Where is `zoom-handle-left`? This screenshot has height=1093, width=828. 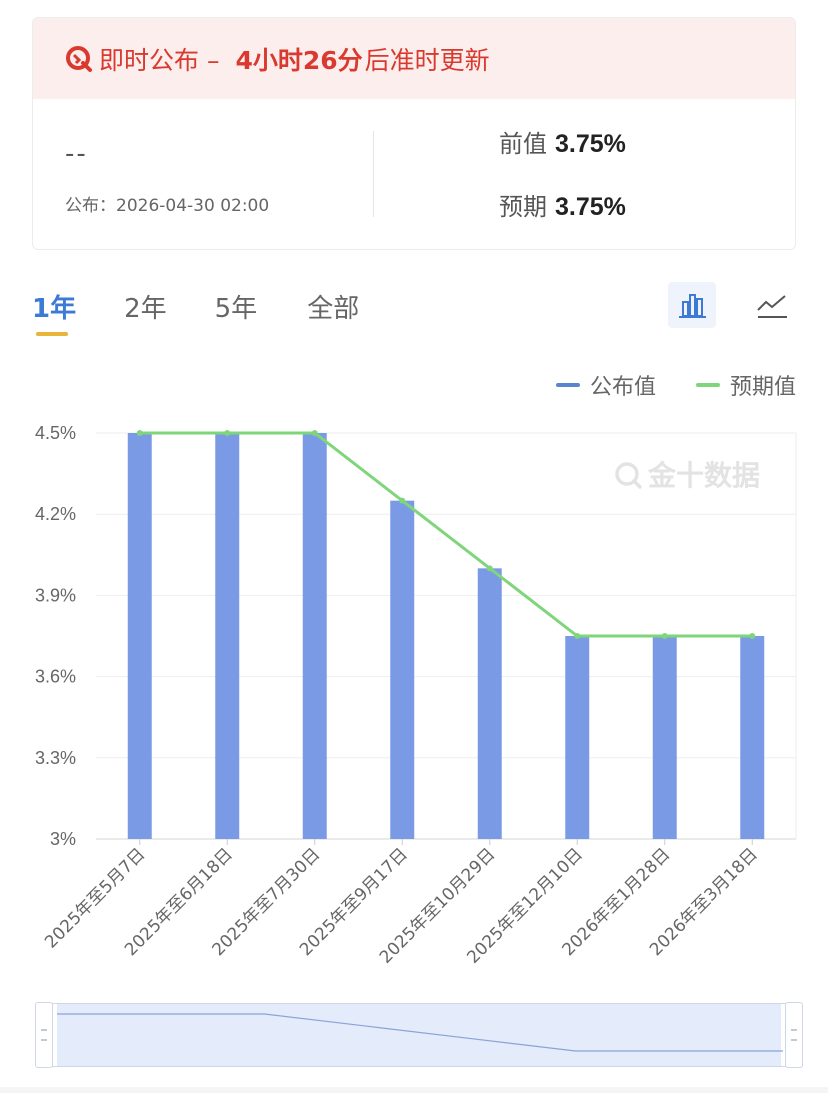
zoom-handle-left is located at coordinates (44, 1035).